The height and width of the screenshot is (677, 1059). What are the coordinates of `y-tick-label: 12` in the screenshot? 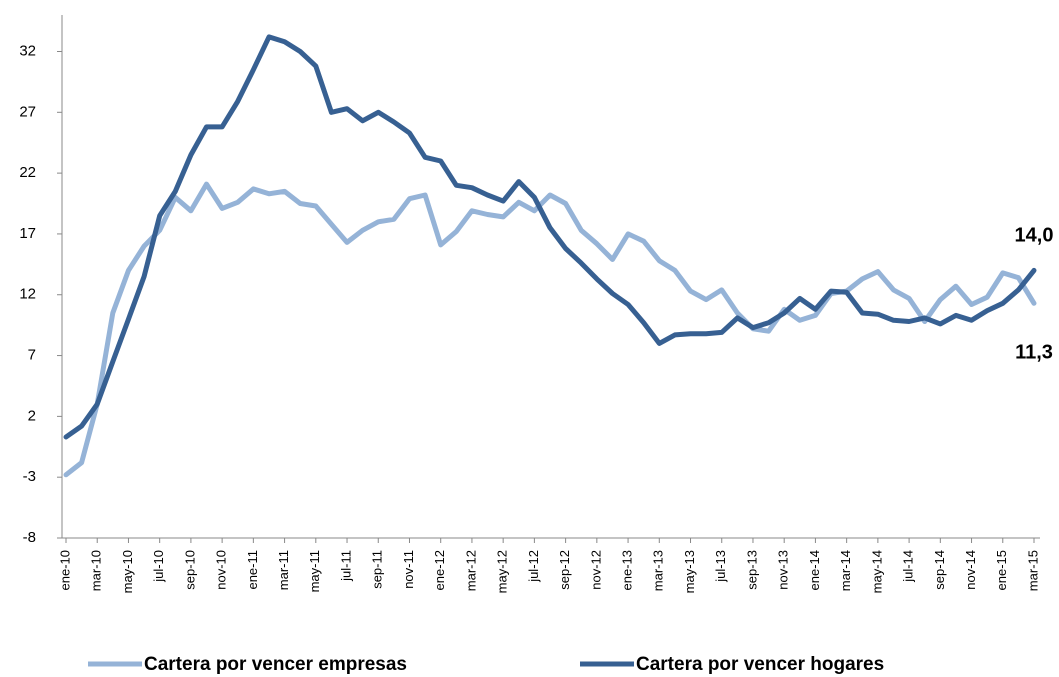 It's located at (27, 294).